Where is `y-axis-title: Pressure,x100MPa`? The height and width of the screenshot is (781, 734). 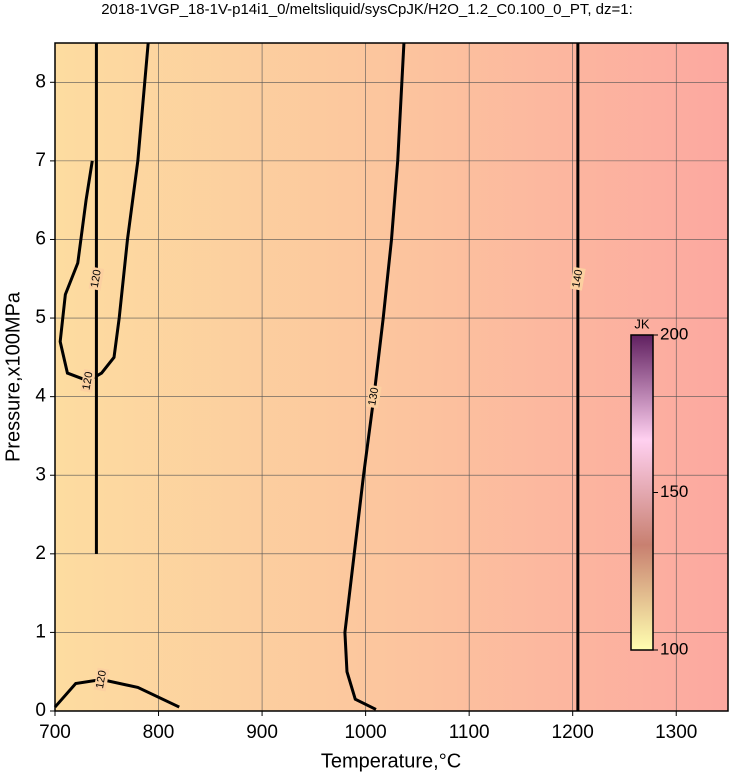
y-axis-title: Pressure,x100MPa is located at coordinates (13, 376).